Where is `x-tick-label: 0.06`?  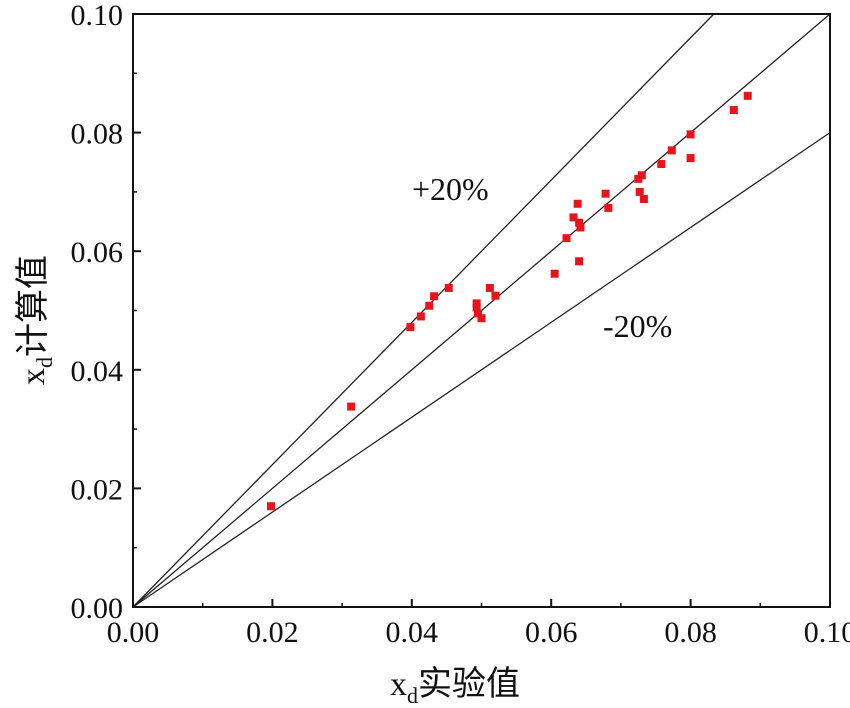
x-tick-label: 0.06 is located at coordinates (551, 632).